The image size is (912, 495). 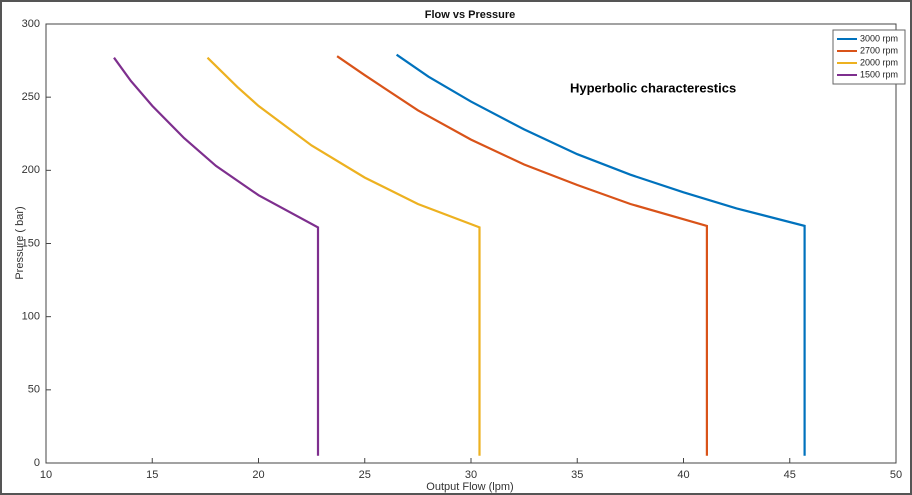 What do you see at coordinates (879, 62) in the screenshot?
I see `legend-label: 2000 rpm` at bounding box center [879, 62].